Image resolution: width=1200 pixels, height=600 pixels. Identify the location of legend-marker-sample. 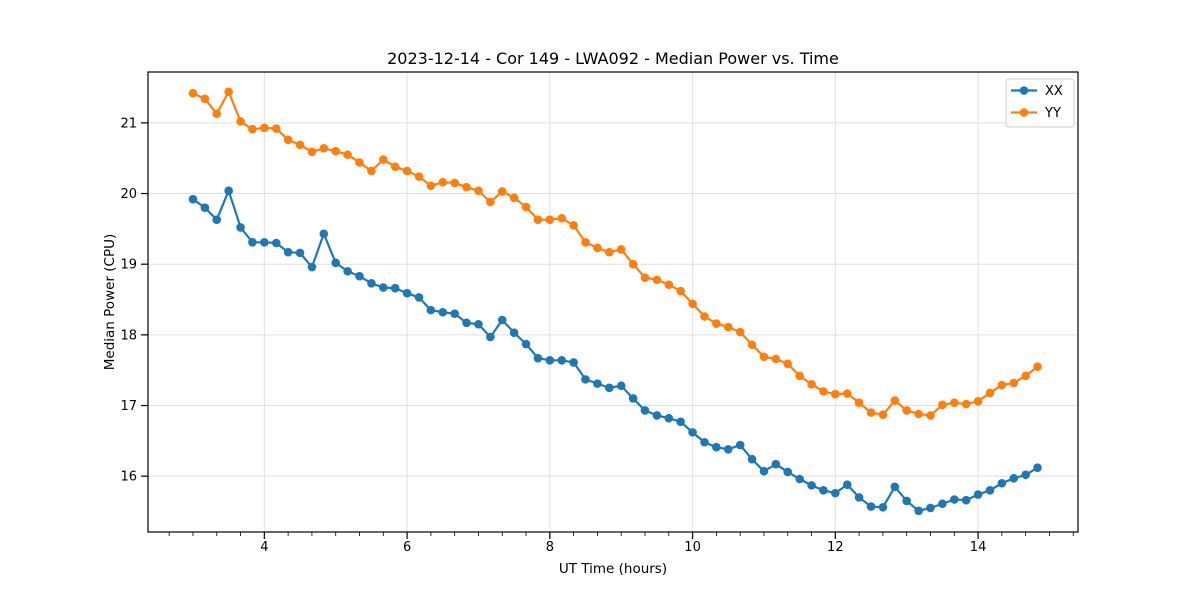
(1024, 112).